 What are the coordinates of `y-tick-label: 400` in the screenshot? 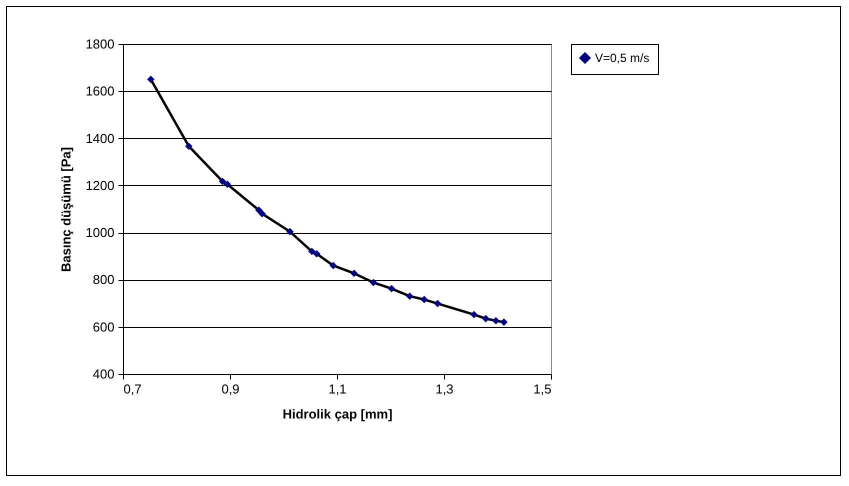 It's located at (103, 374).